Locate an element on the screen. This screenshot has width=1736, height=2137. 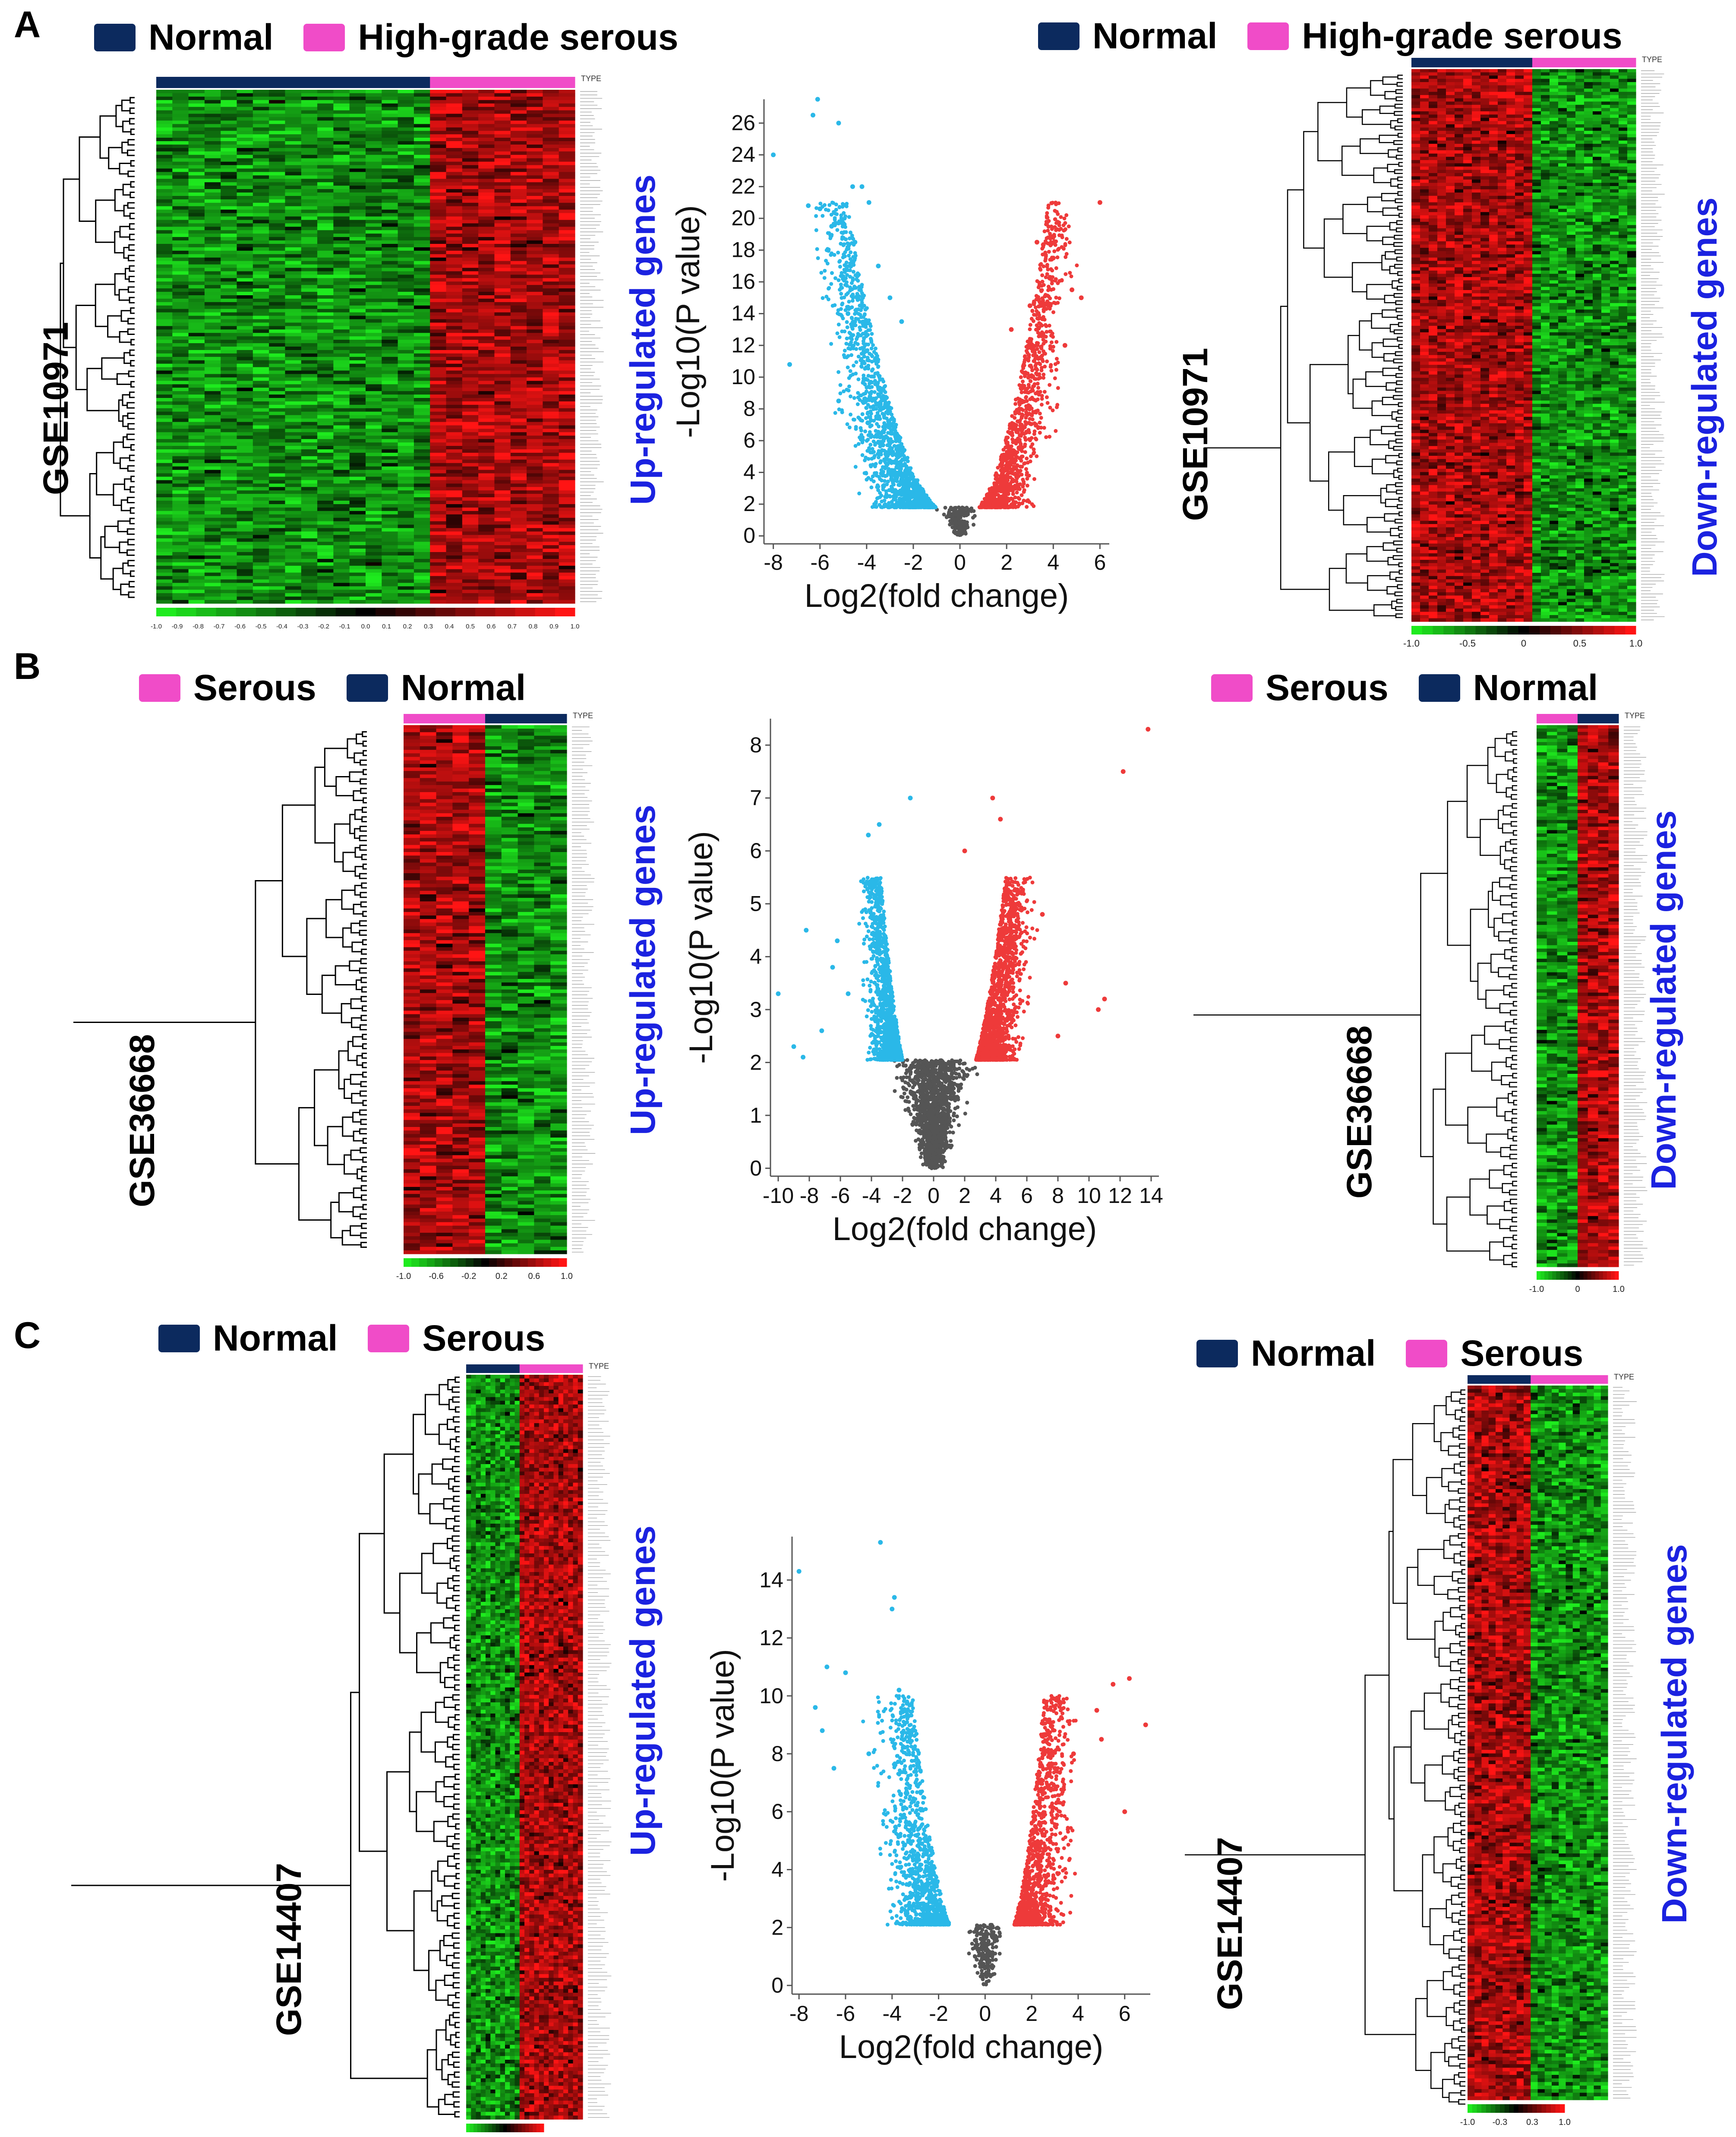
column-annotation-cell is located at coordinates (406, 82).